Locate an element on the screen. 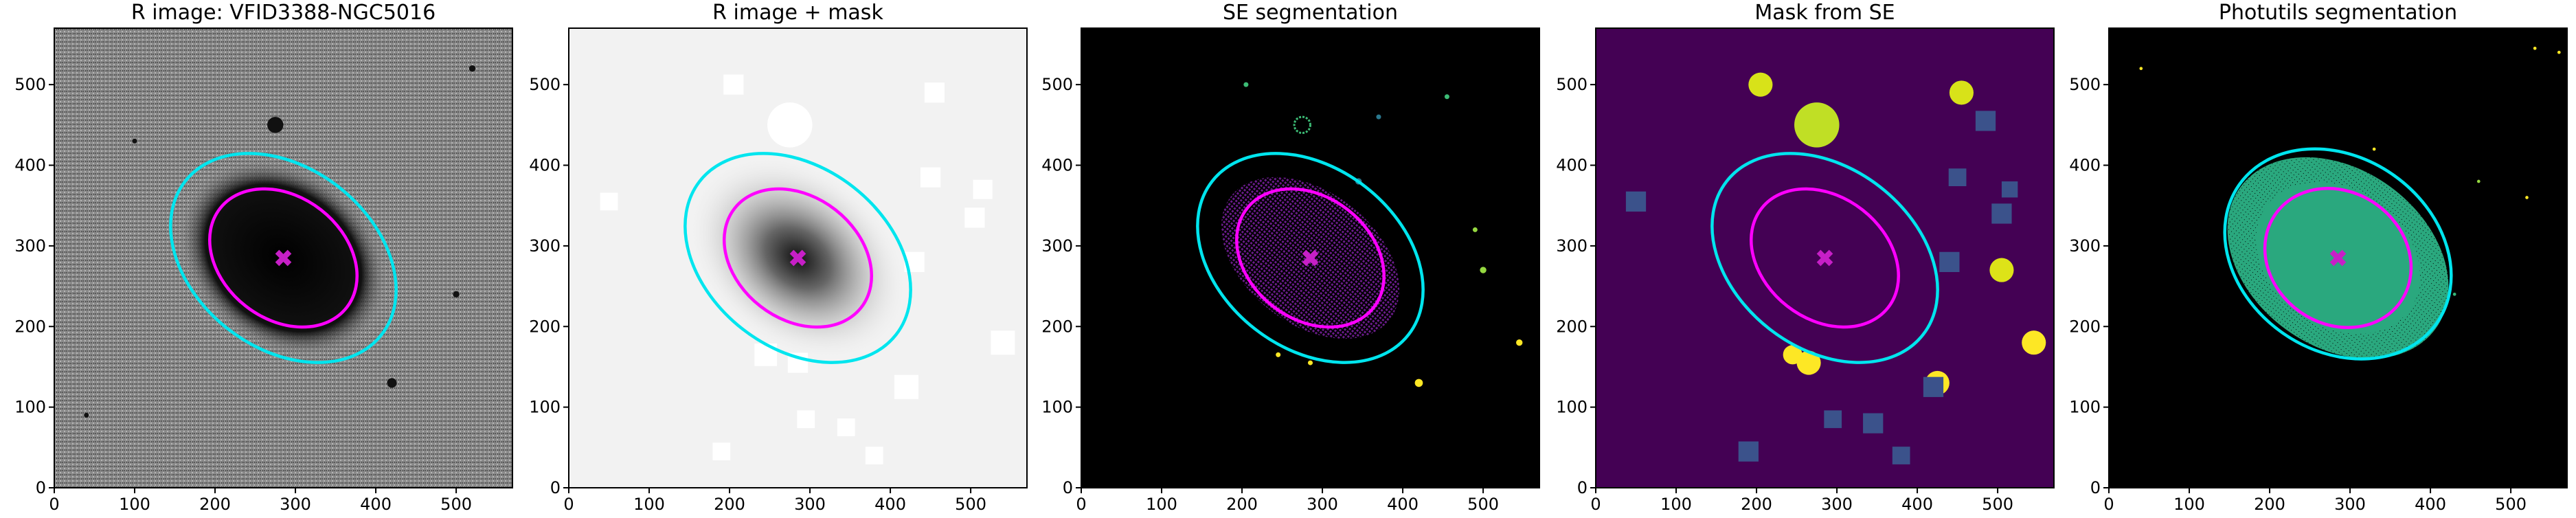 This screenshot has width=2576, height=518. panel-title: Mask from SE is located at coordinates (1824, 13).